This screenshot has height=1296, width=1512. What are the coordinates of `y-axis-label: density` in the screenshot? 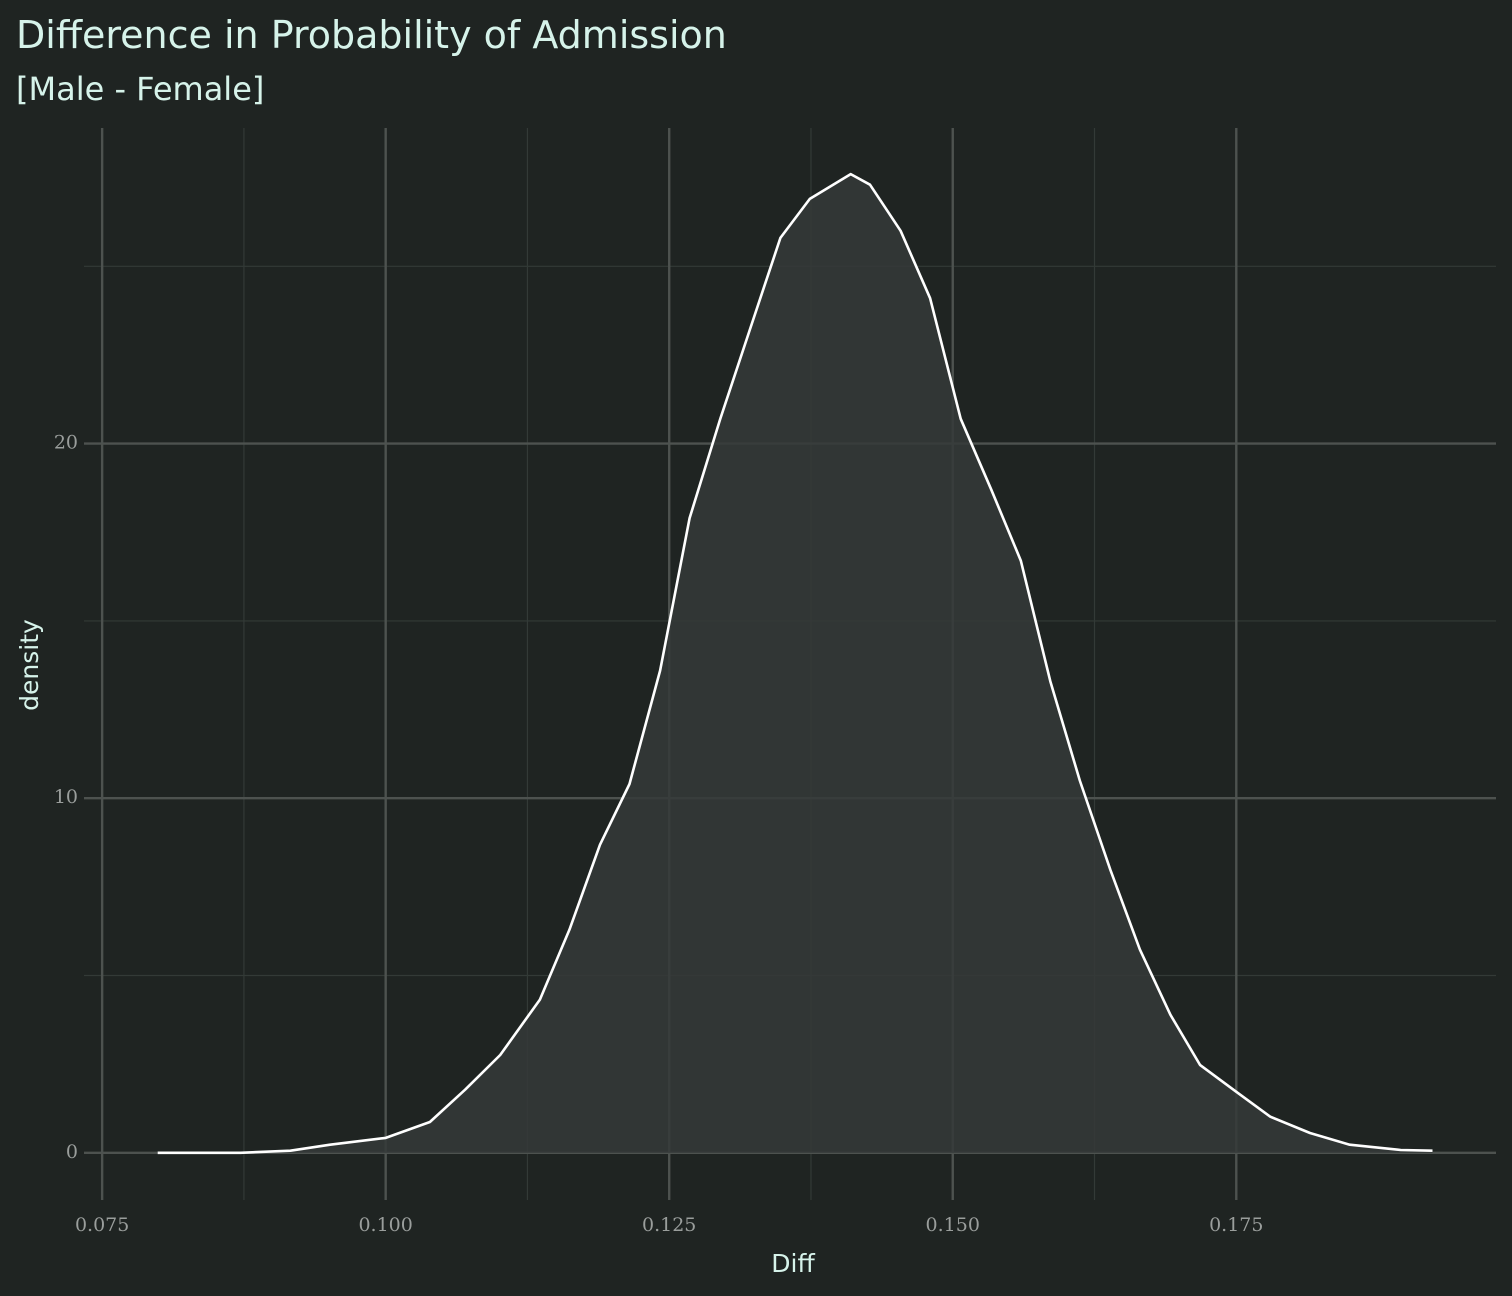 It's located at (29, 665).